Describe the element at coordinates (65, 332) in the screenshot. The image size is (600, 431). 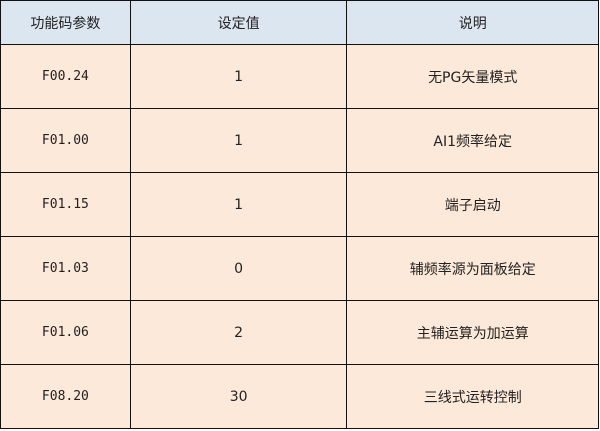
I see `cell-function-code: F01.06` at that location.